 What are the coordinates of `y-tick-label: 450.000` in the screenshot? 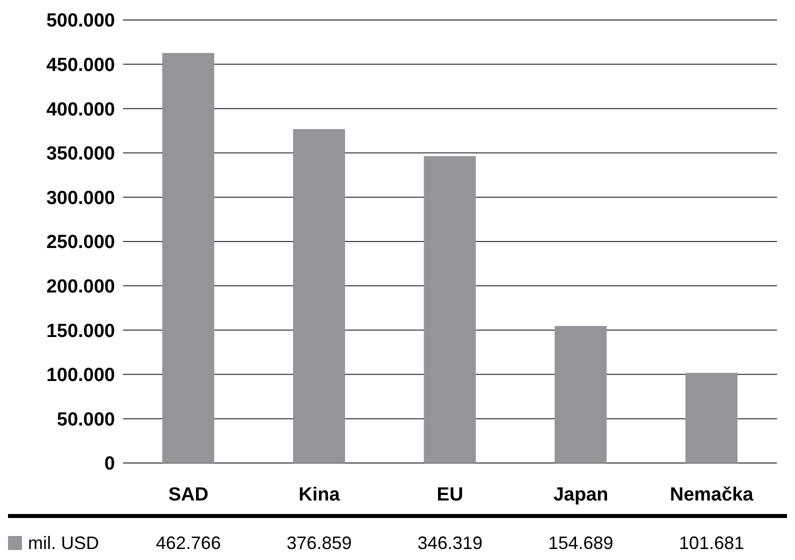 It's located at (80, 65).